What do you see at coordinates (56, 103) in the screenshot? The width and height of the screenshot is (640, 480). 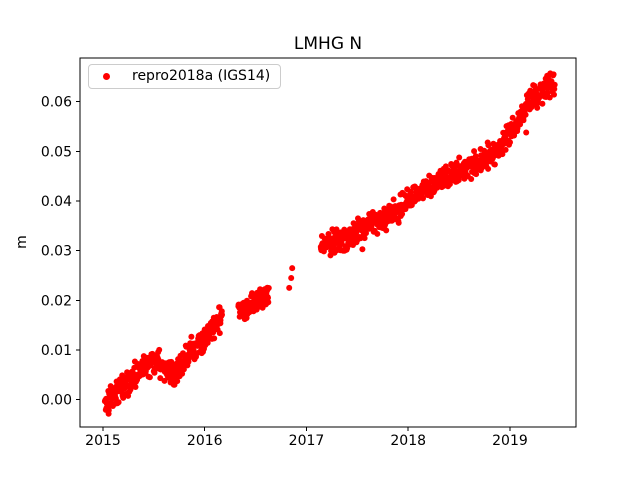 I see `y-tick-label: 0.06` at bounding box center [56, 103].